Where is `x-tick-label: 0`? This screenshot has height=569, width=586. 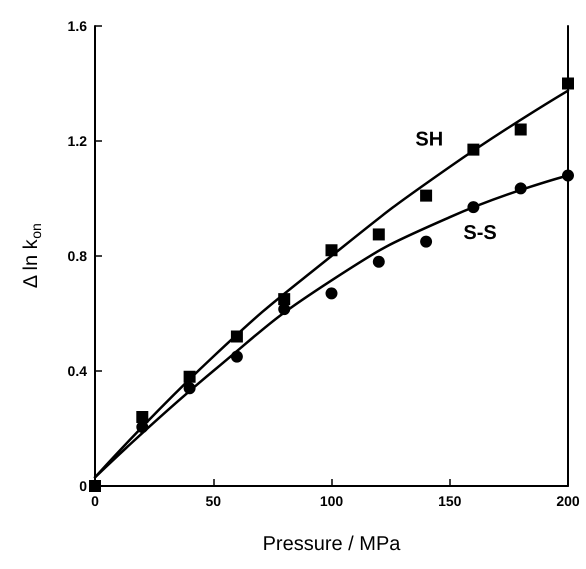
x-tick-label: 0 is located at coordinates (95, 501).